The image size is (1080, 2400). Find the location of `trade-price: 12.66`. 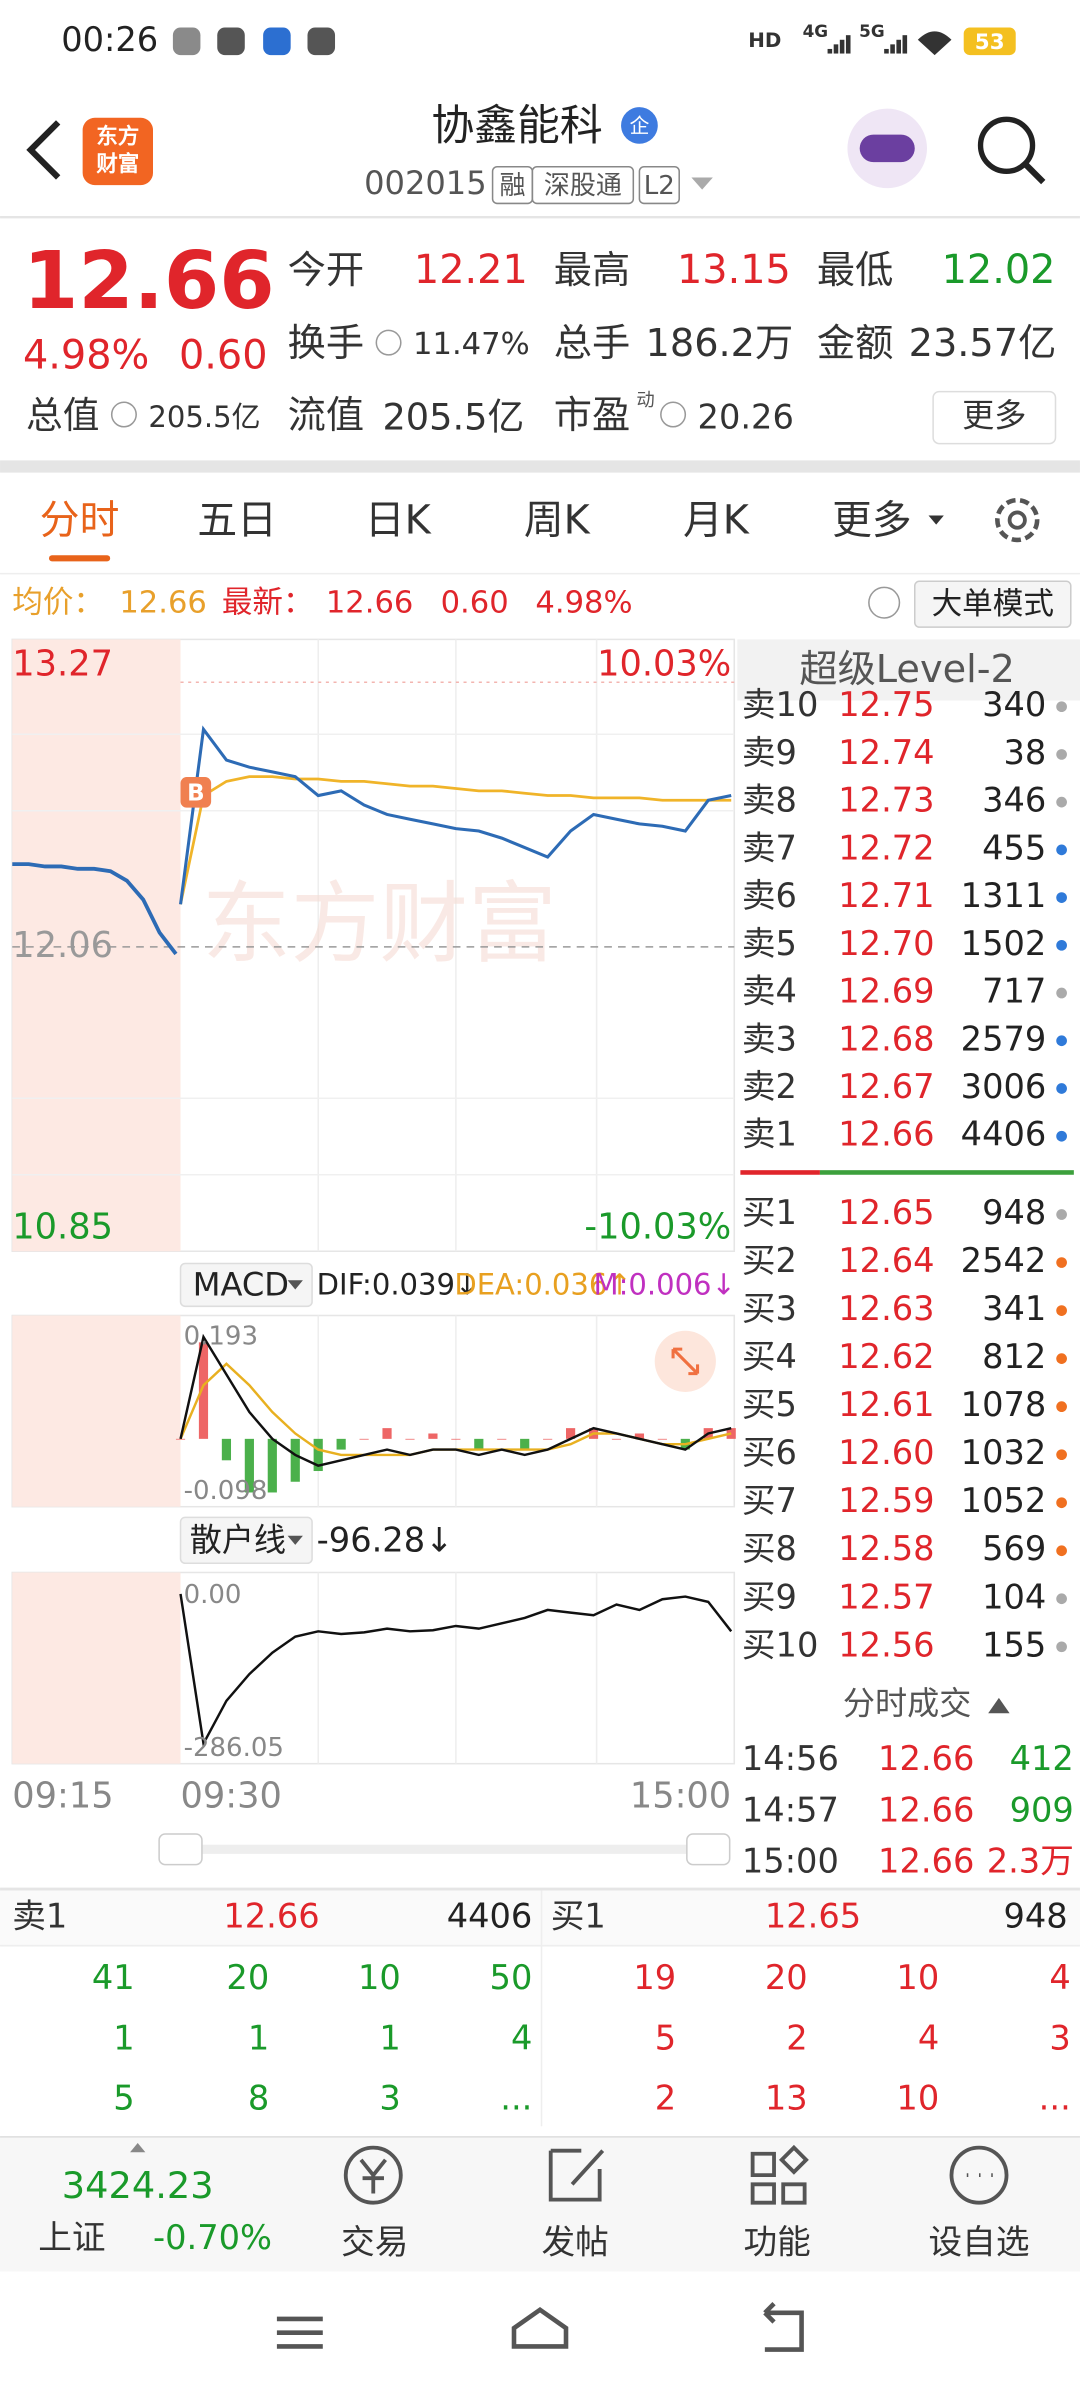

trade-price: 12.66 is located at coordinates (926, 1758).